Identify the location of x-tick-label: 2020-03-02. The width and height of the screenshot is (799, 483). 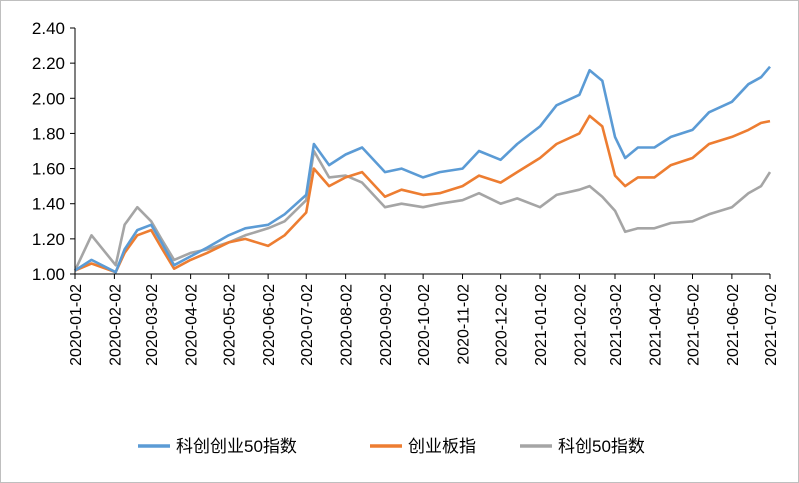
(152, 325).